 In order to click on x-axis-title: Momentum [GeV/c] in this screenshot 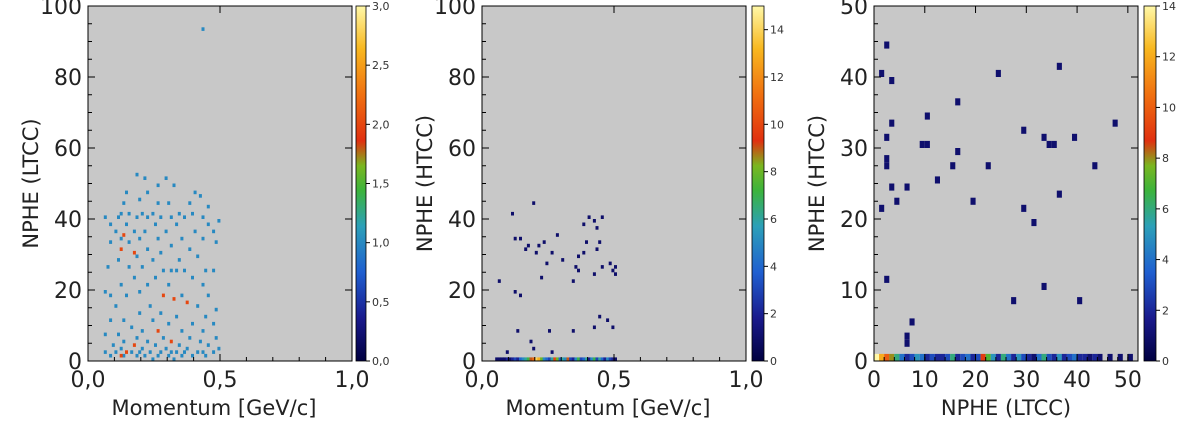, I will do `click(608, 408)`.